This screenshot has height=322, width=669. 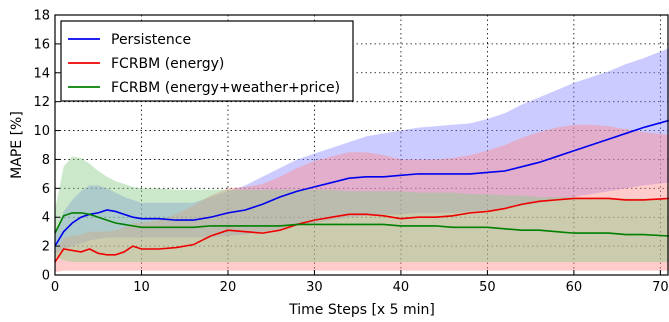 I want to click on x-tick-label: 30, so click(x=314, y=287).